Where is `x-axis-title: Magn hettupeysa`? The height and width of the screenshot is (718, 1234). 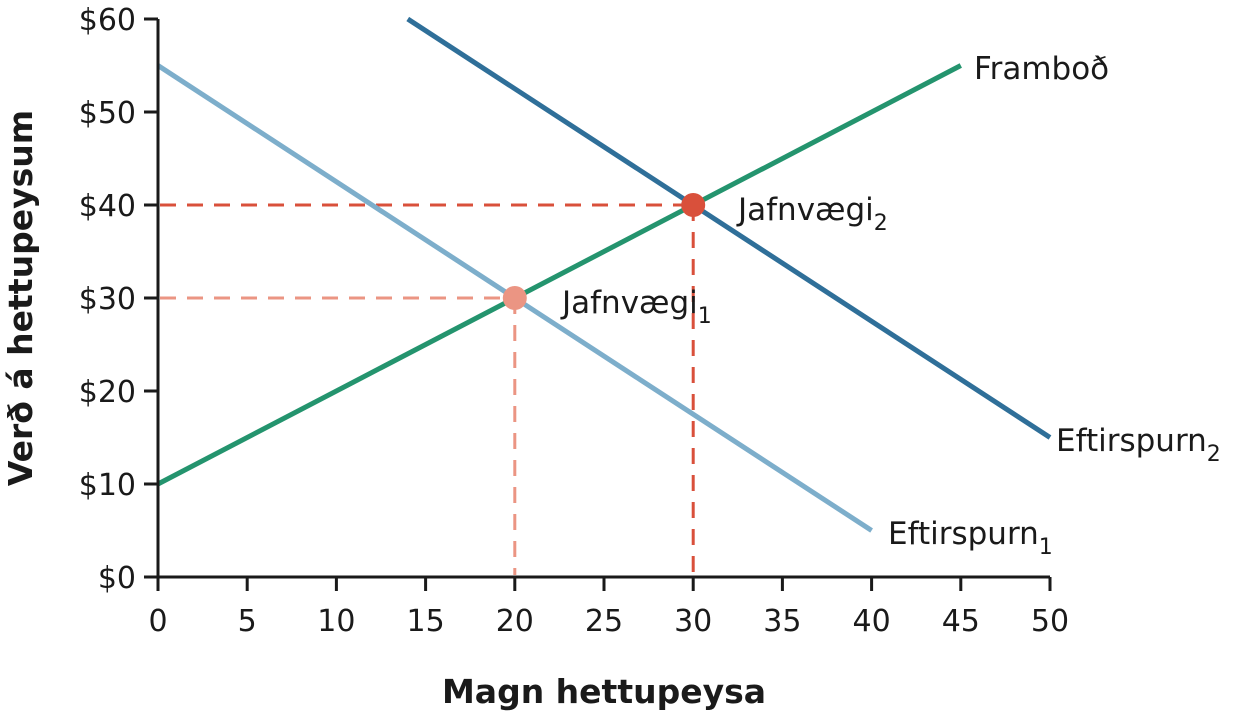
x-axis-title: Magn hettupeysa is located at coordinates (604, 691).